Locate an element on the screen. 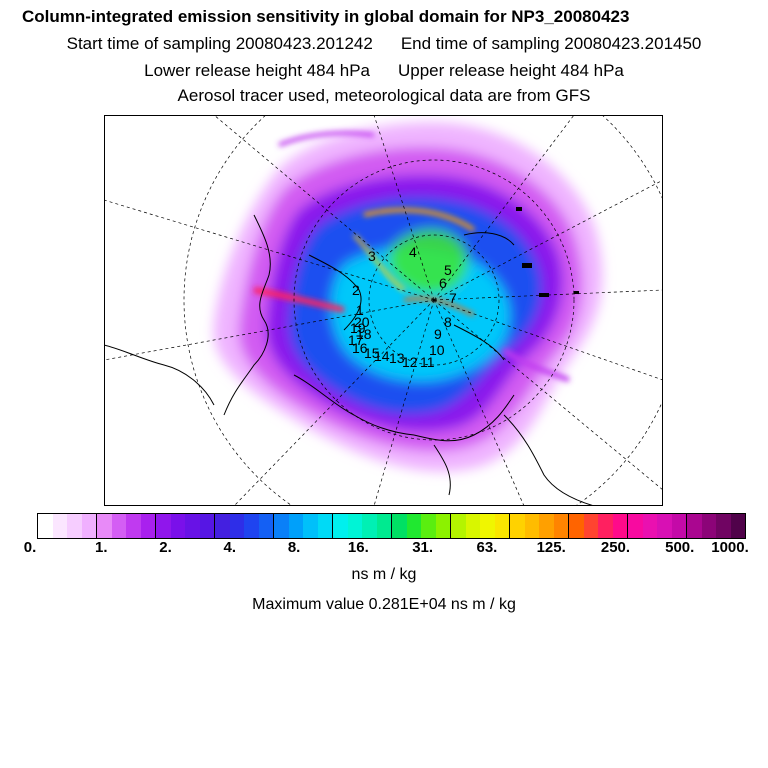  site-label: 19 is located at coordinates (358, 328).